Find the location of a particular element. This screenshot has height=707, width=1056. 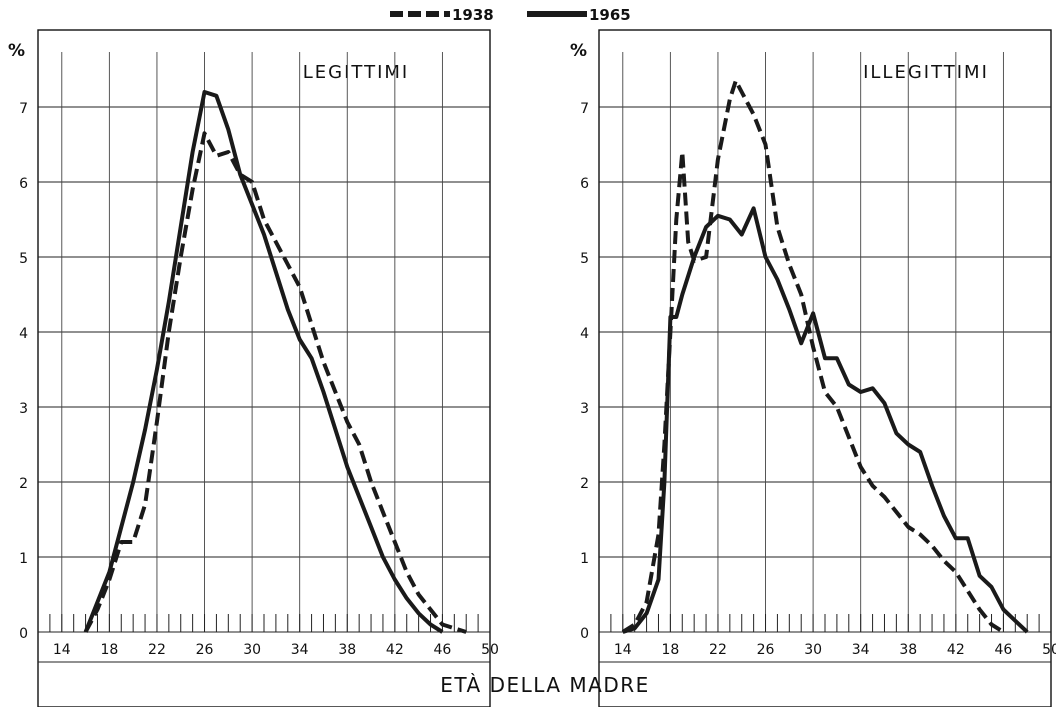

legend-label-1965: 1965 is located at coordinates (610, 15).